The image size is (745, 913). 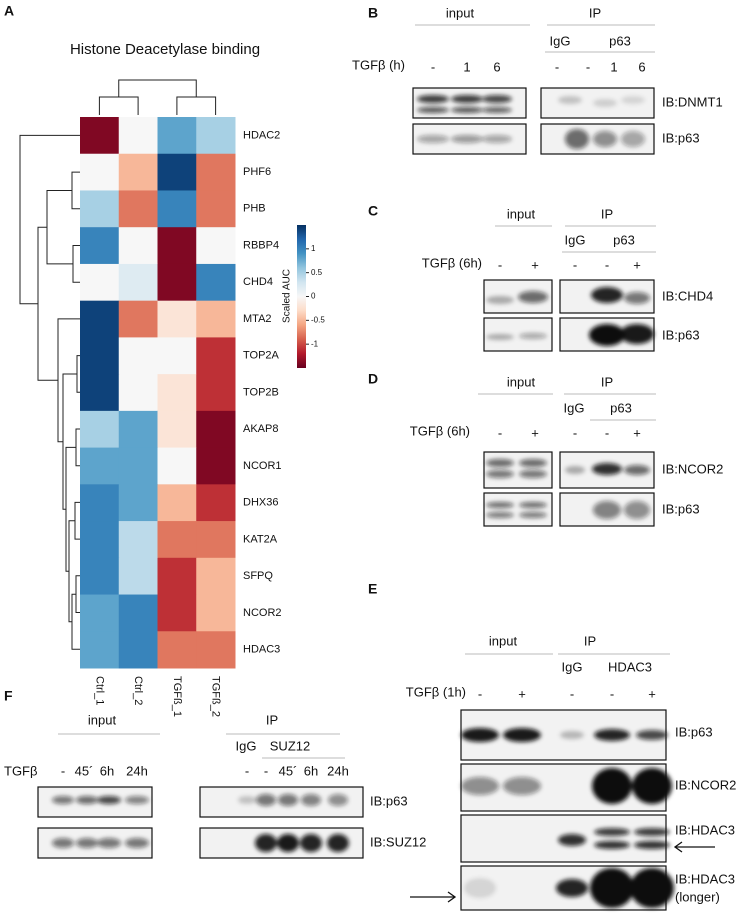 What do you see at coordinates (318, 319) in the screenshot?
I see `colorbar-tick-label: -0.5` at bounding box center [318, 319].